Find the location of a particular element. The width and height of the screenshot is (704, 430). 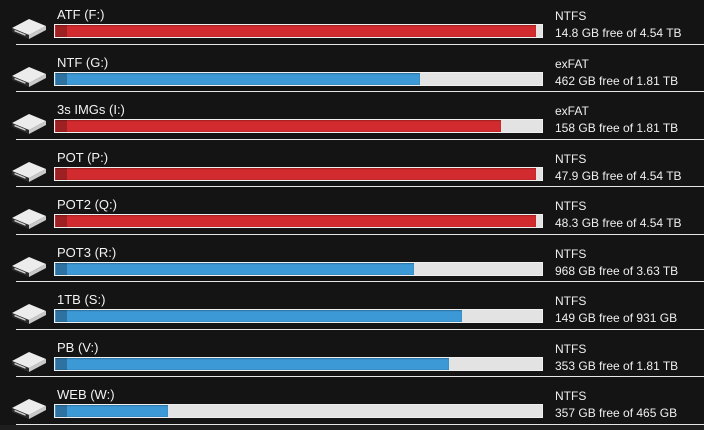

partial-next-row is located at coordinates (352, 427).